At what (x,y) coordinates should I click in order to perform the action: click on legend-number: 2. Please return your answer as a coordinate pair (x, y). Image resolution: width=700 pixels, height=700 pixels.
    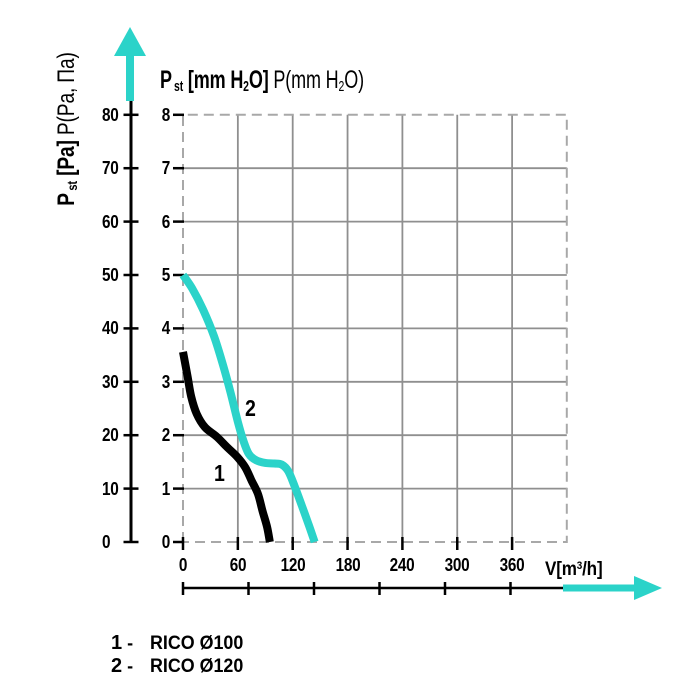
    Looking at the image, I should click on (117, 666).